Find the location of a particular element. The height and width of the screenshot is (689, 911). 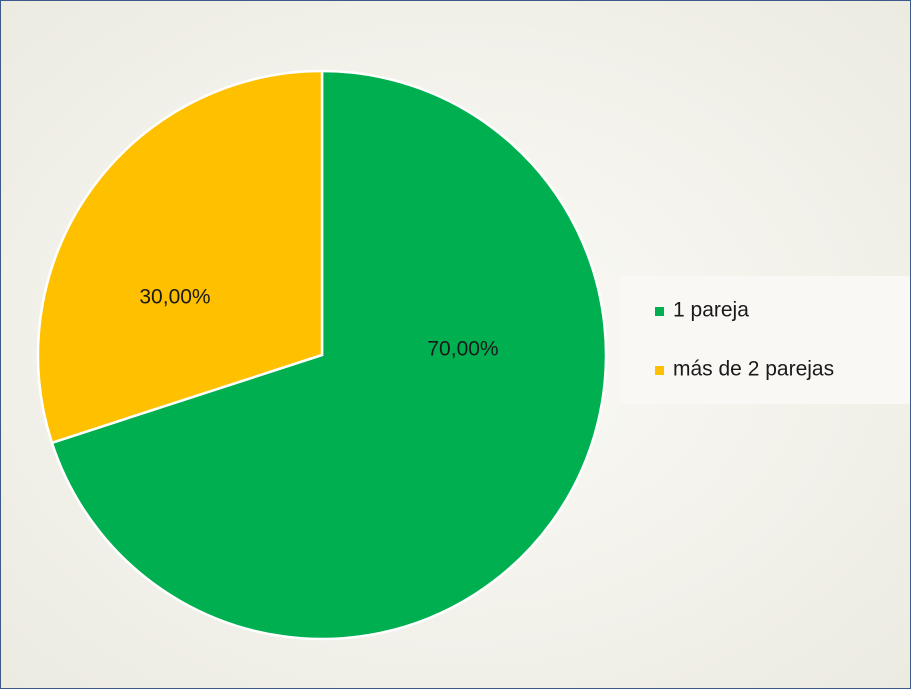

legend-label: más de 2 parejas is located at coordinates (753, 369).